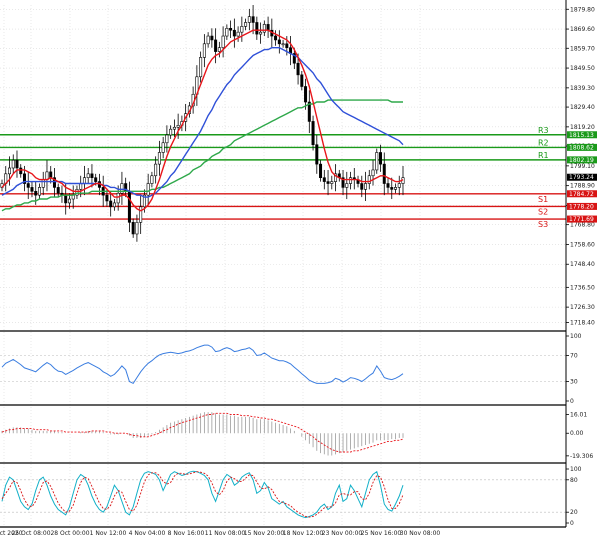  What do you see at coordinates (11, 533) in the screenshot?
I see `x-tick-label: 22 Oct 2020` at bounding box center [11, 533].